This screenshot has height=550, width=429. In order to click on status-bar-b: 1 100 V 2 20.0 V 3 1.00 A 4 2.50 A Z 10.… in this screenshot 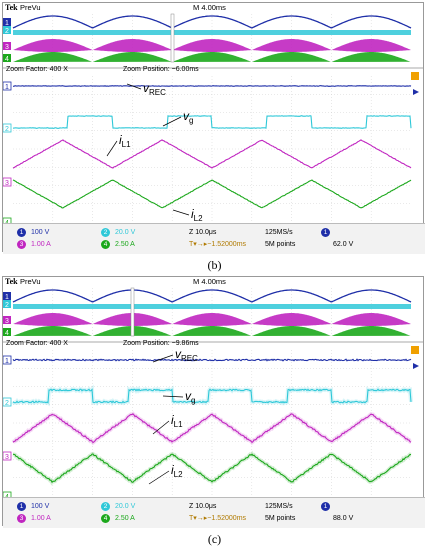, I will do `click(214, 238)`.